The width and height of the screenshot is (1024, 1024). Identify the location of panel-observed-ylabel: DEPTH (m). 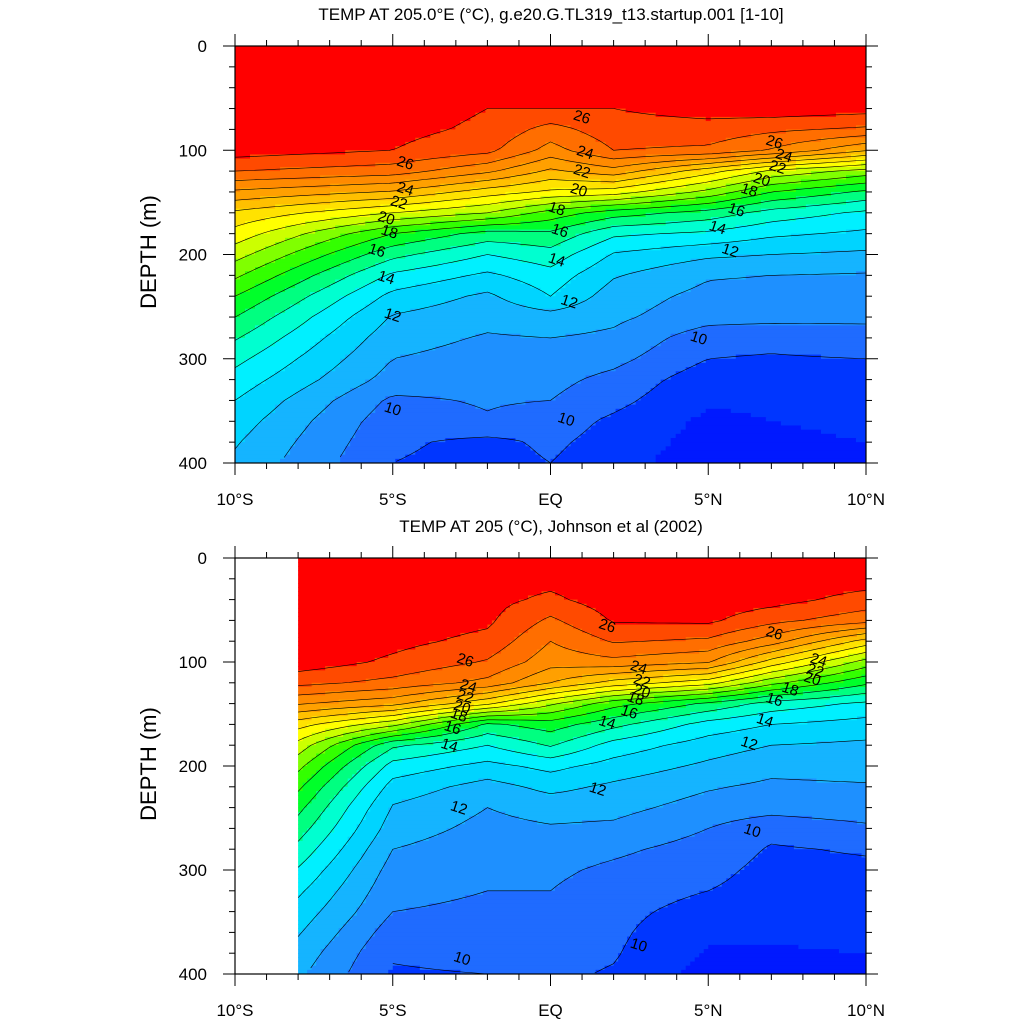
(148, 764).